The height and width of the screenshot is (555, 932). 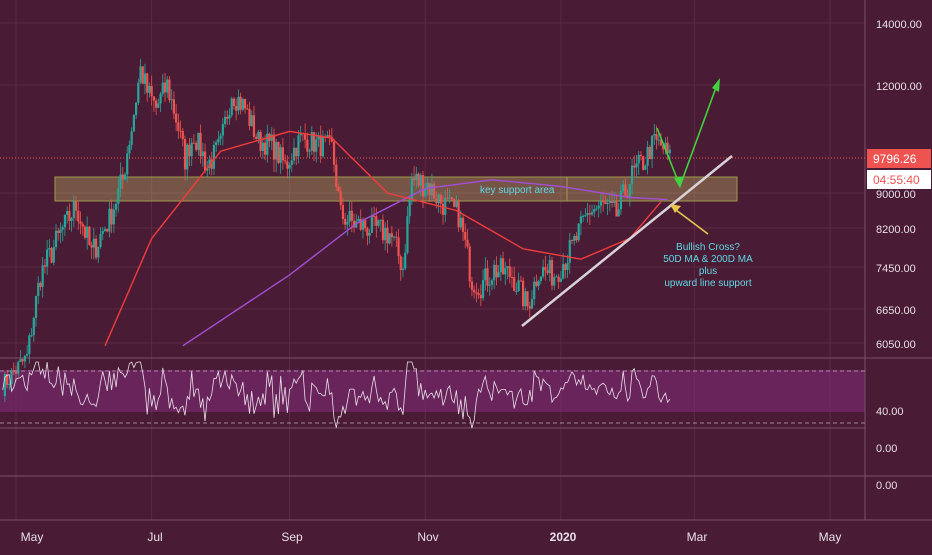 I want to click on x-tick-nov: Nov, so click(x=427, y=537).